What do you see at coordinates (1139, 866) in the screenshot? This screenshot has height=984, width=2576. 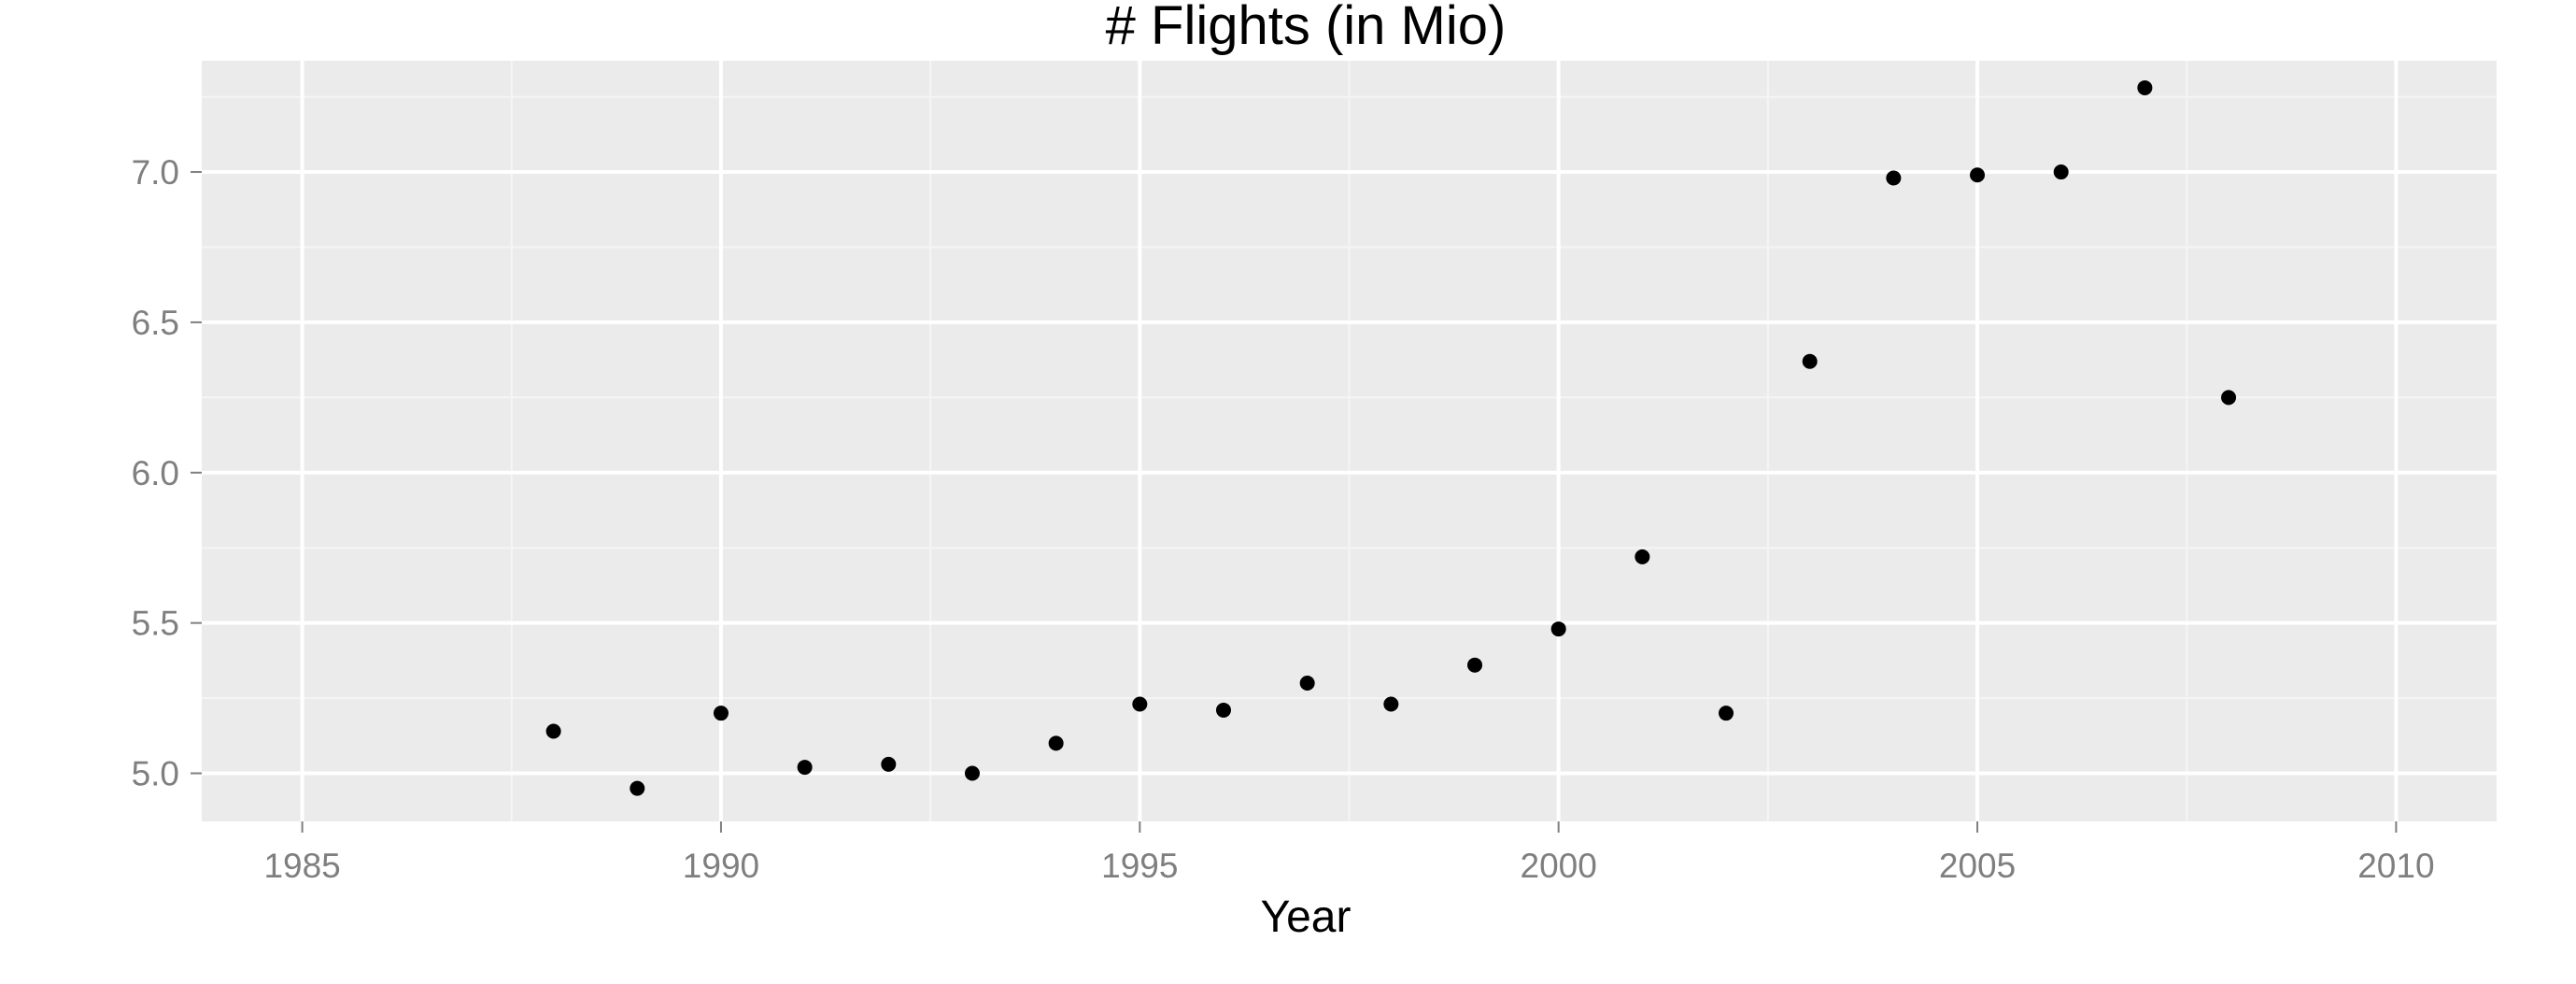 I see `x-tick-label: 1995` at bounding box center [1139, 866].